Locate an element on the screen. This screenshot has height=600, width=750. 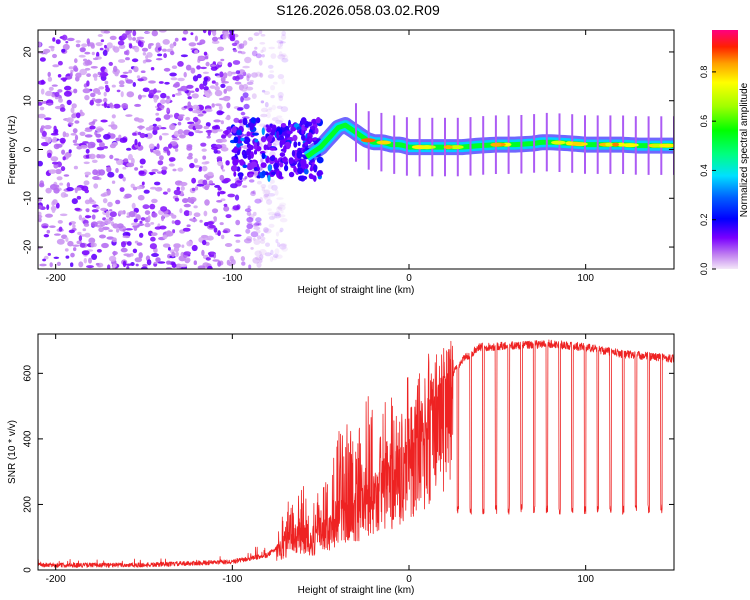
x-tick-label: -100 is located at coordinates (232, 278).